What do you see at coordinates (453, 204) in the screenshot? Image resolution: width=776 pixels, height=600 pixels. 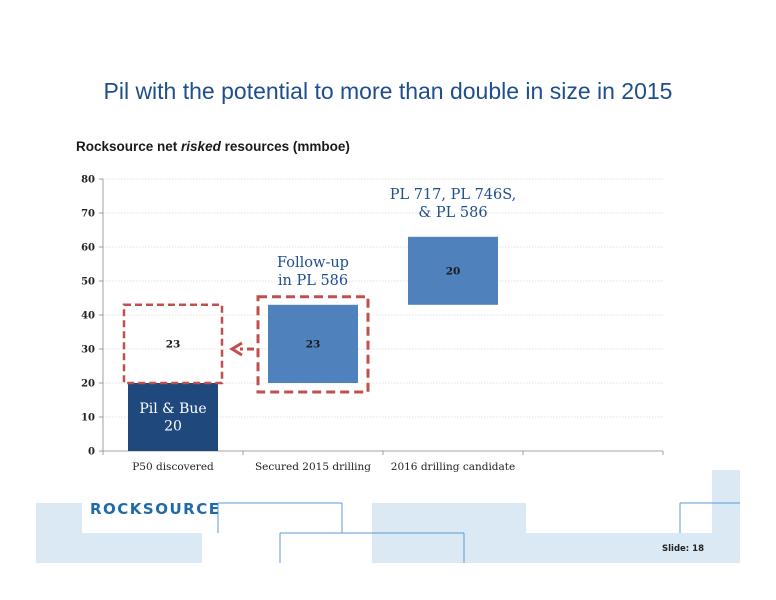 I see `annotation-label: PL 717, PL 746S, & PL 586` at bounding box center [453, 204].